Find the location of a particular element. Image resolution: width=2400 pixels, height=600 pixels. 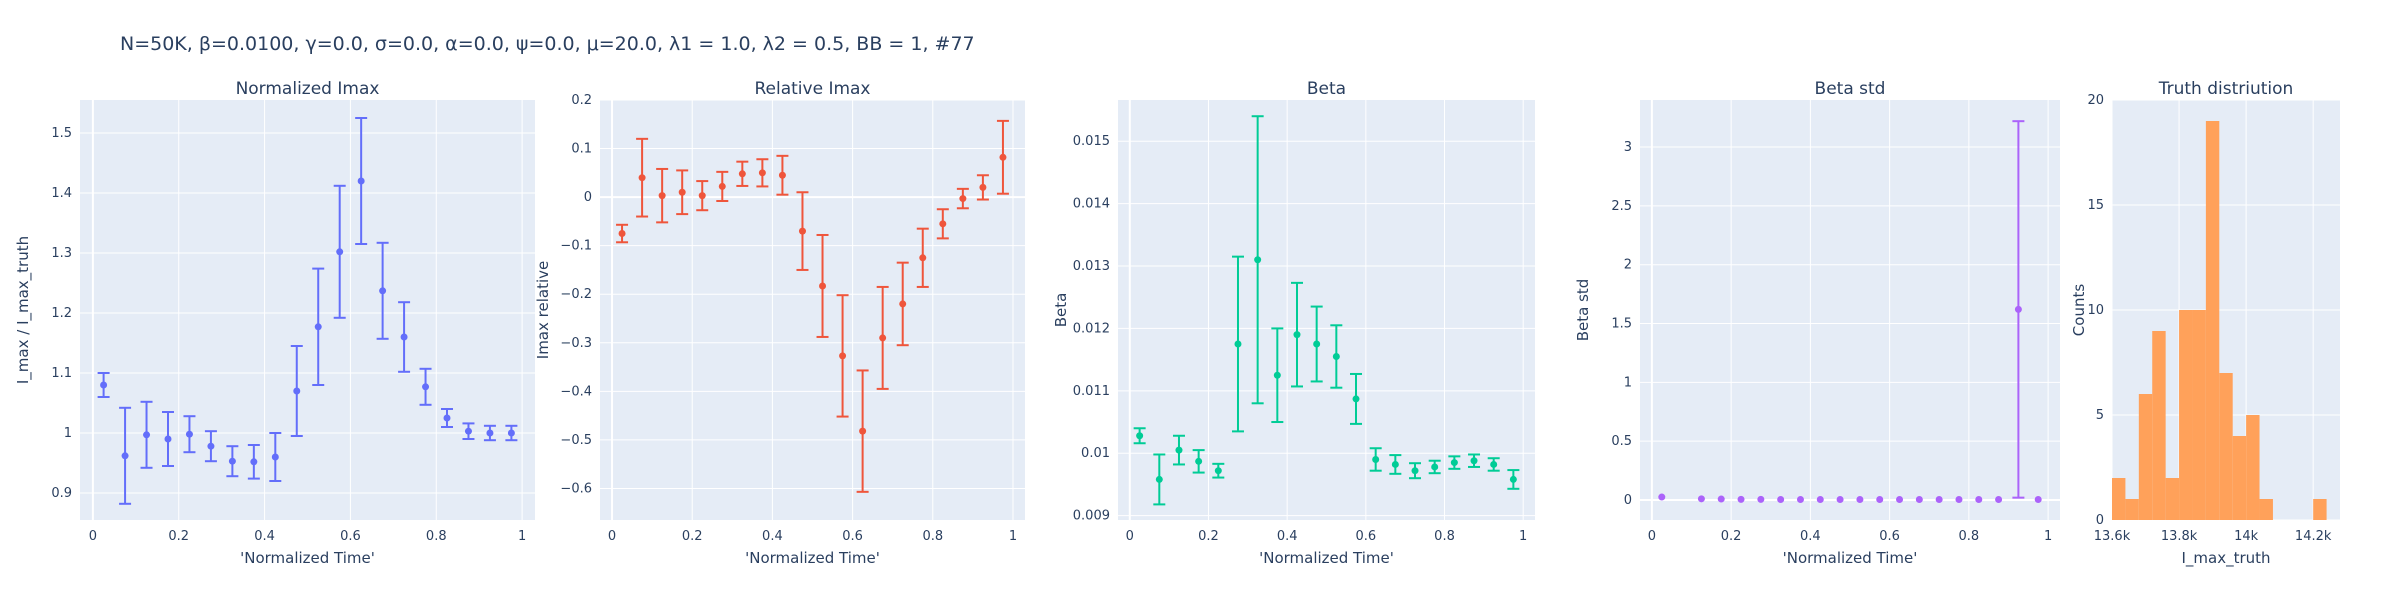

y-tick-label: 1.1 is located at coordinates (61, 373).